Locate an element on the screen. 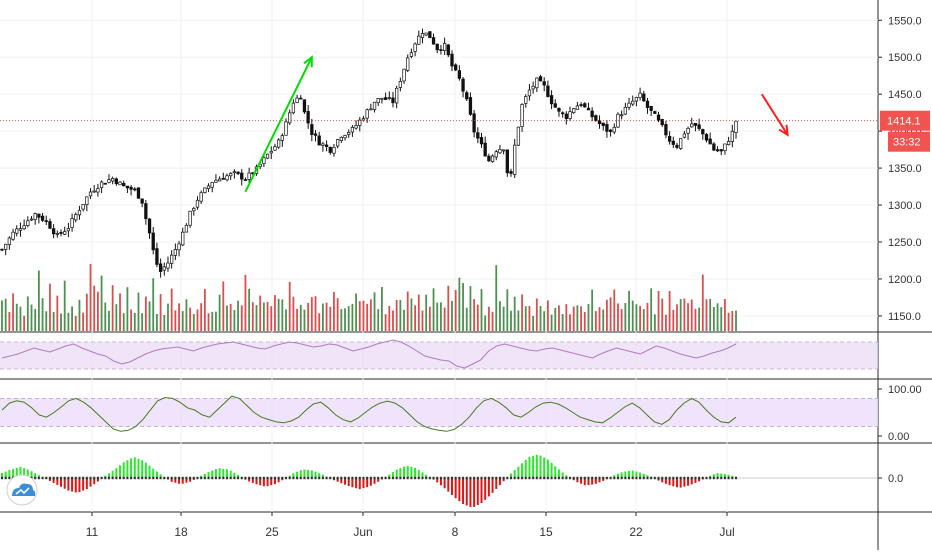 Image resolution: width=932 pixels, height=555 pixels. y-tick-label: 1550.0 is located at coordinates (905, 21).